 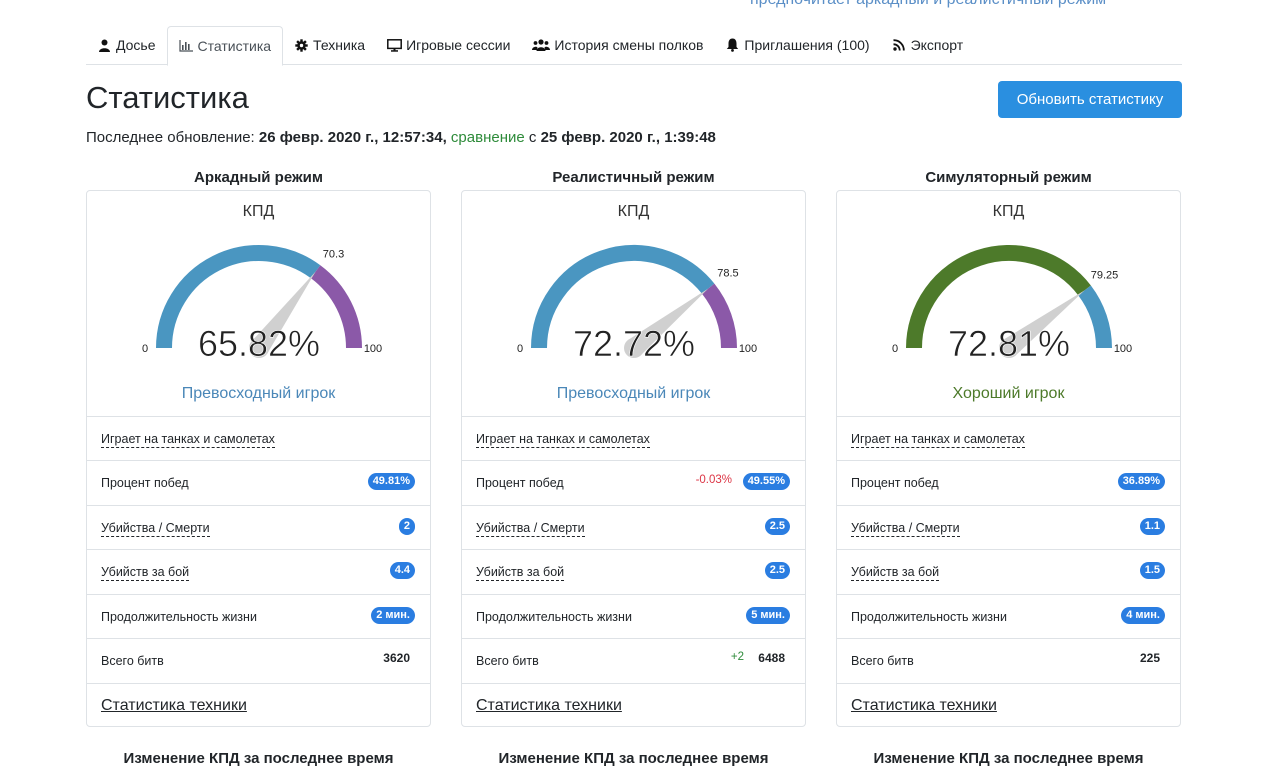 I want to click on gauge-value: 72.81%, so click(x=1009, y=343).